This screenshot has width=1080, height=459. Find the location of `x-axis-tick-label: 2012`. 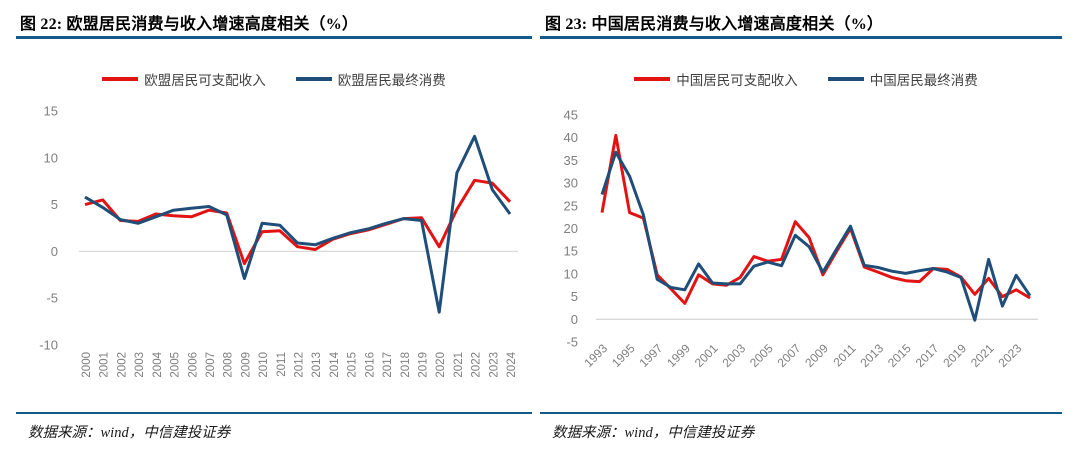

x-axis-tick-label: 2012 is located at coordinates (300, 365).